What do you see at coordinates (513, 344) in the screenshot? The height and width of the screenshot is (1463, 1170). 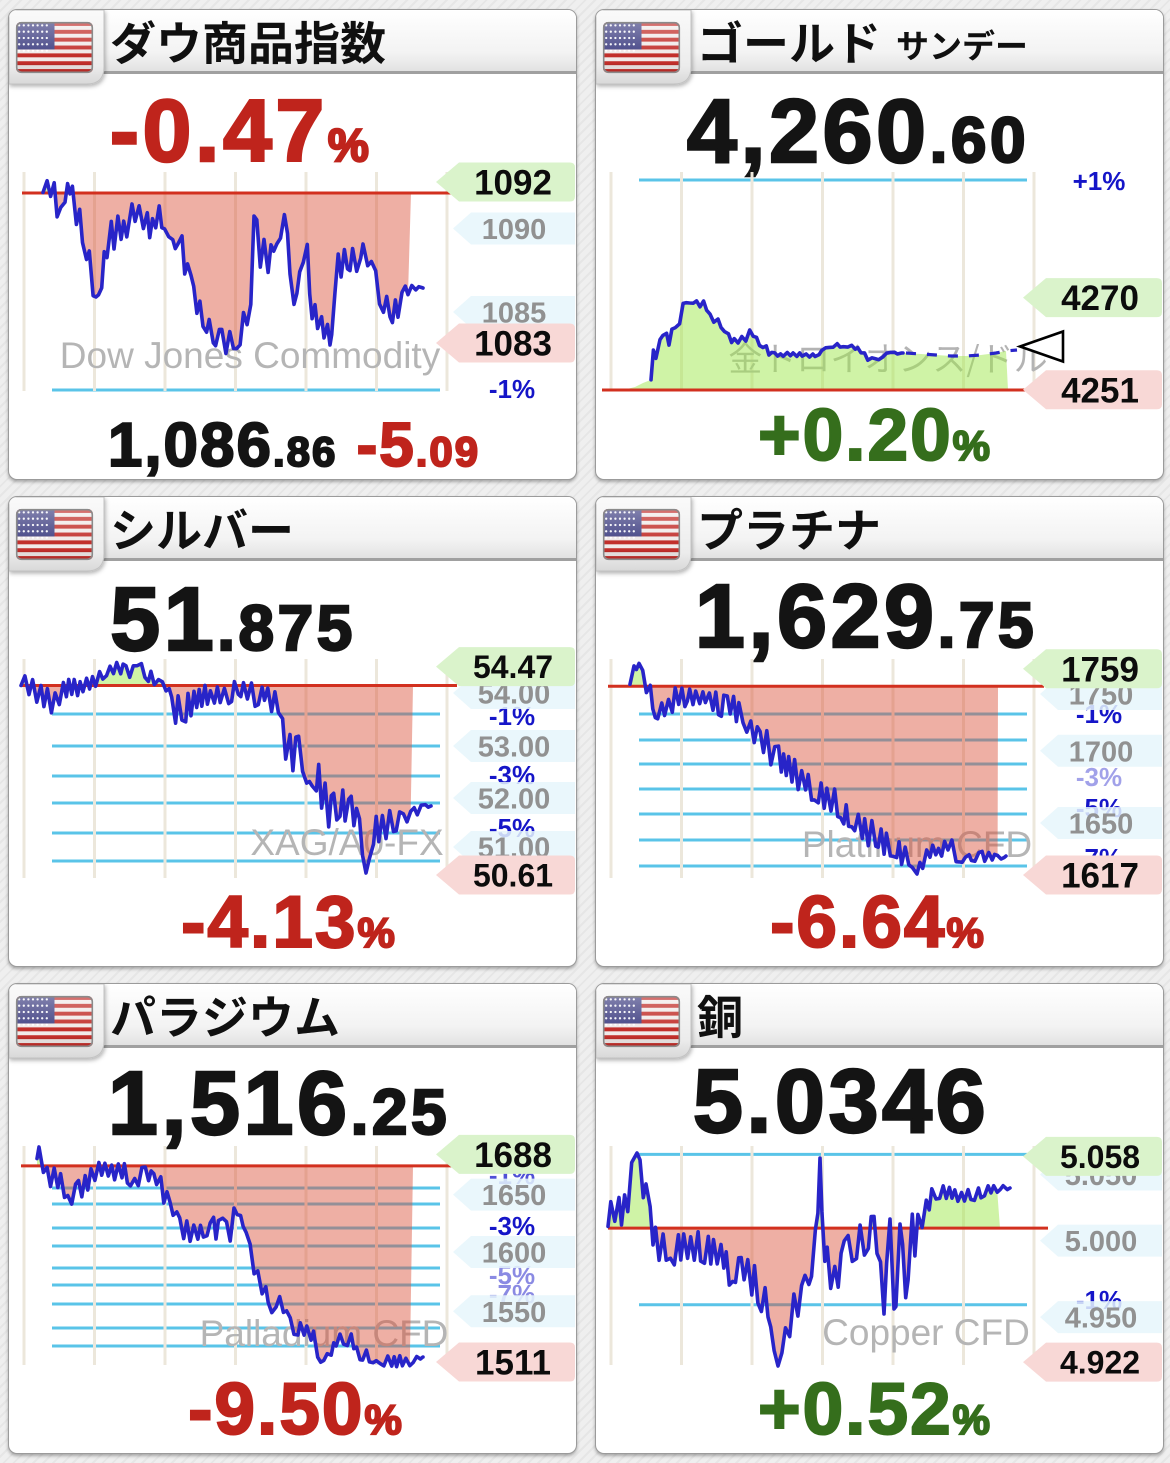 I see `svg-text: 1083` at bounding box center [513, 344].